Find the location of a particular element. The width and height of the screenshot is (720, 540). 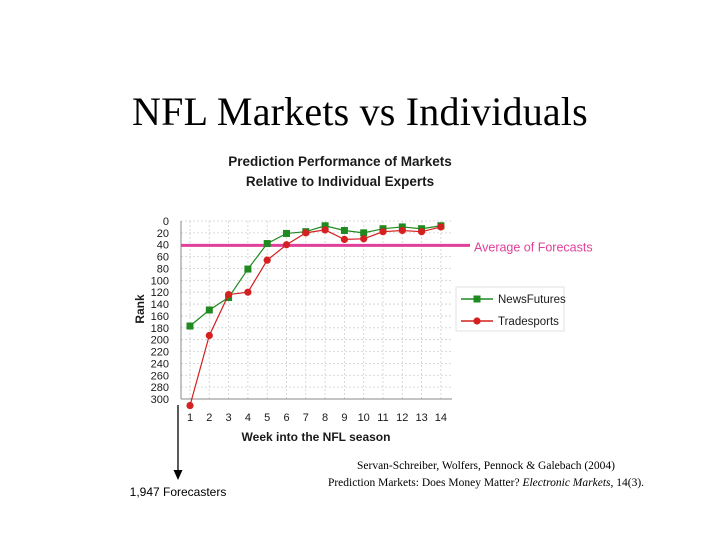

grid-lines is located at coordinates (316, 310).